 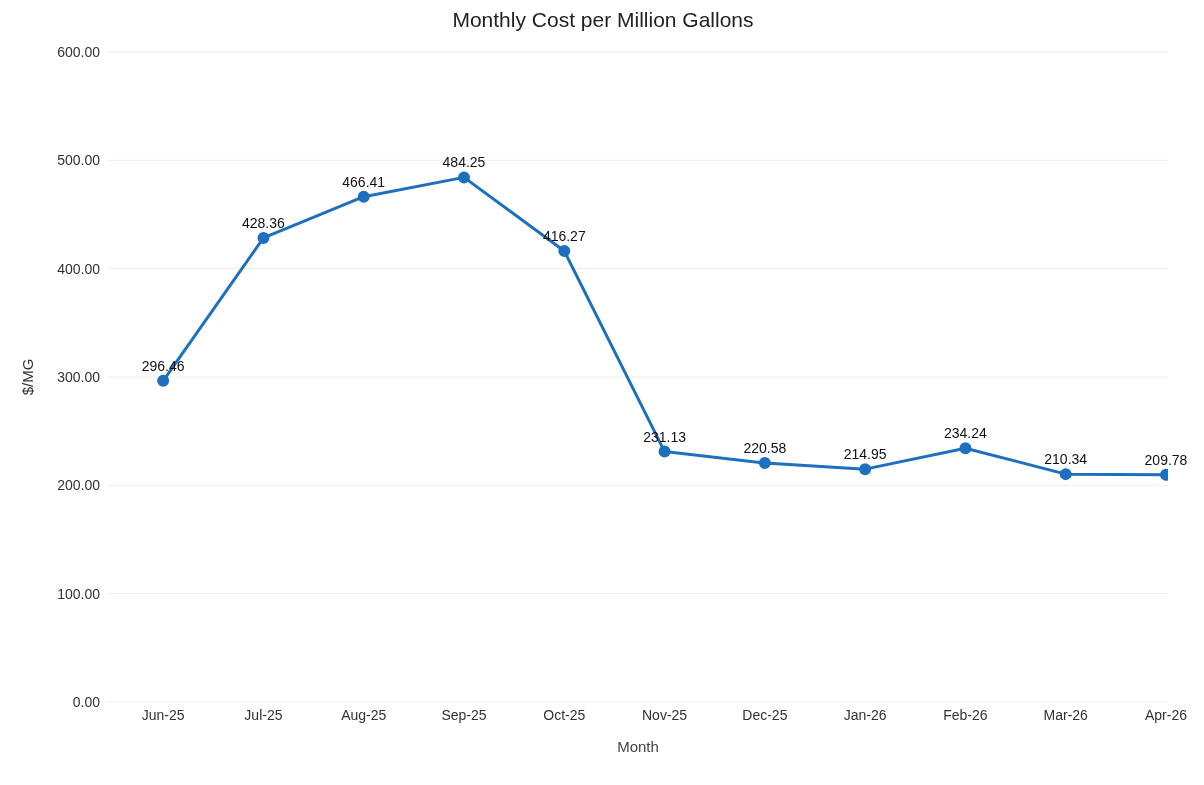 I want to click on data-label: 220.58, so click(x=765, y=448).